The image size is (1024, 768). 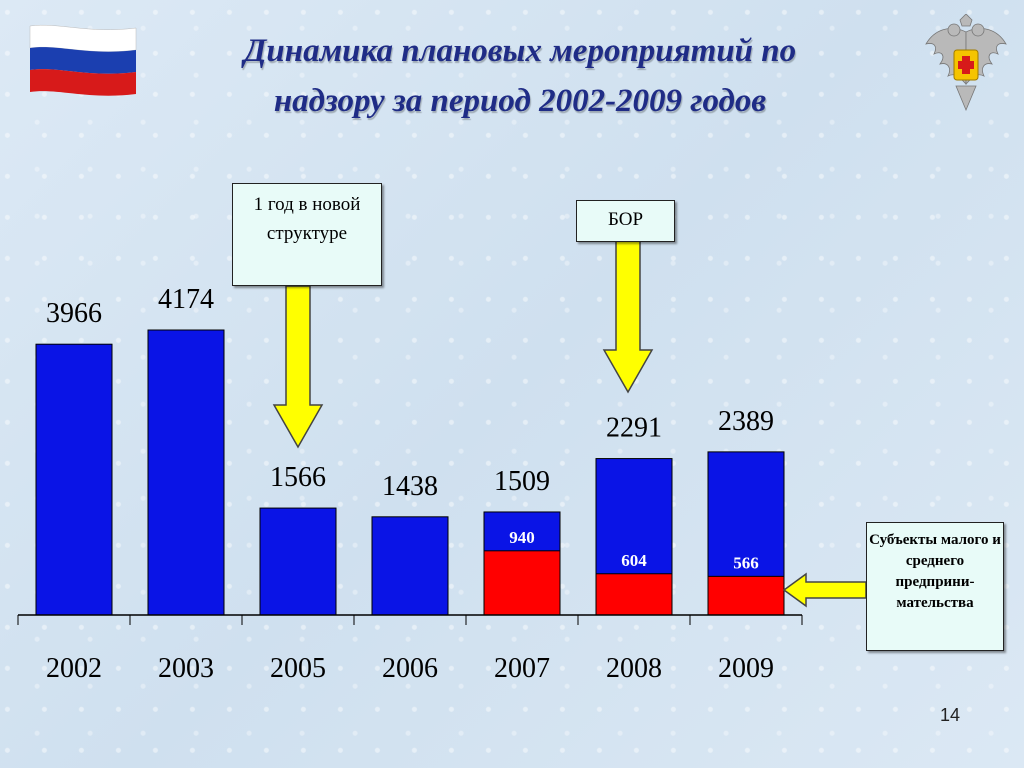 What do you see at coordinates (634, 668) in the screenshot?
I see `x-tick-label: 2008` at bounding box center [634, 668].